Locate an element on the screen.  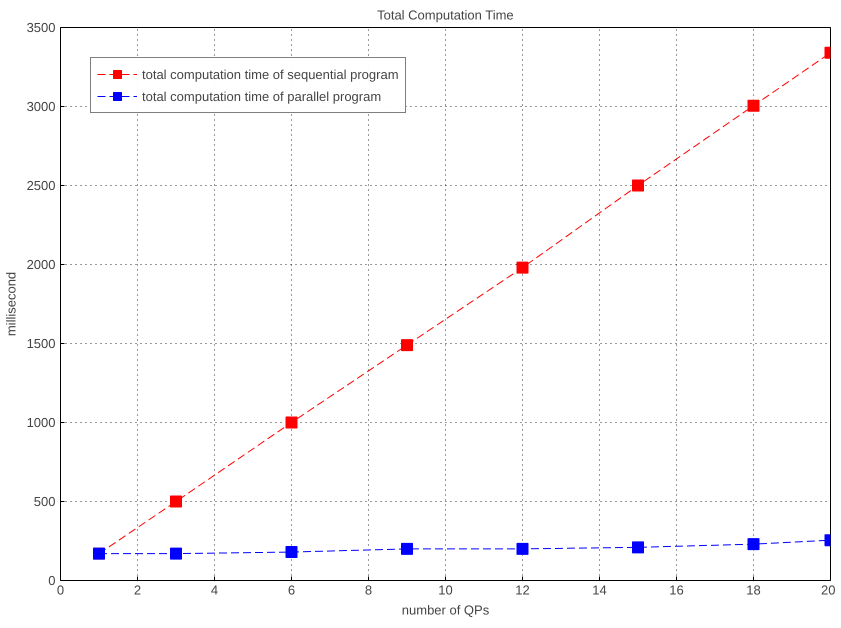
x-tick-label: 8 is located at coordinates (368, 590).